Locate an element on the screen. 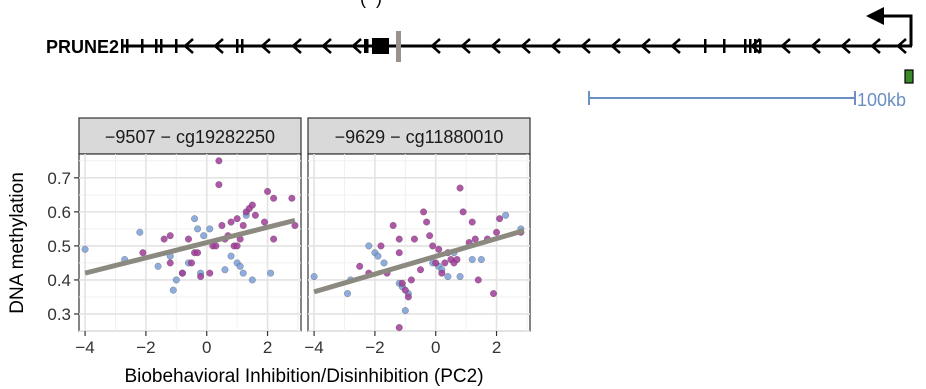 This screenshot has height=389, width=926. y-tick-label: 0.3 is located at coordinates (59, 314).